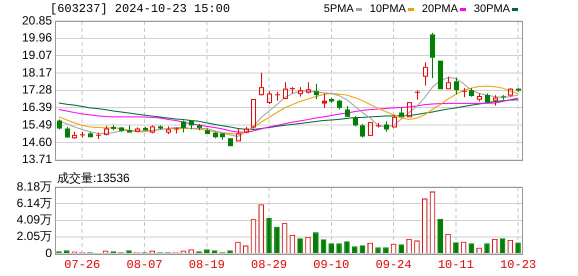 The width and height of the screenshot is (578, 276). Describe the element at coordinates (331, 265) in the screenshot. I see `x-tick-label: 09-10` at that location.